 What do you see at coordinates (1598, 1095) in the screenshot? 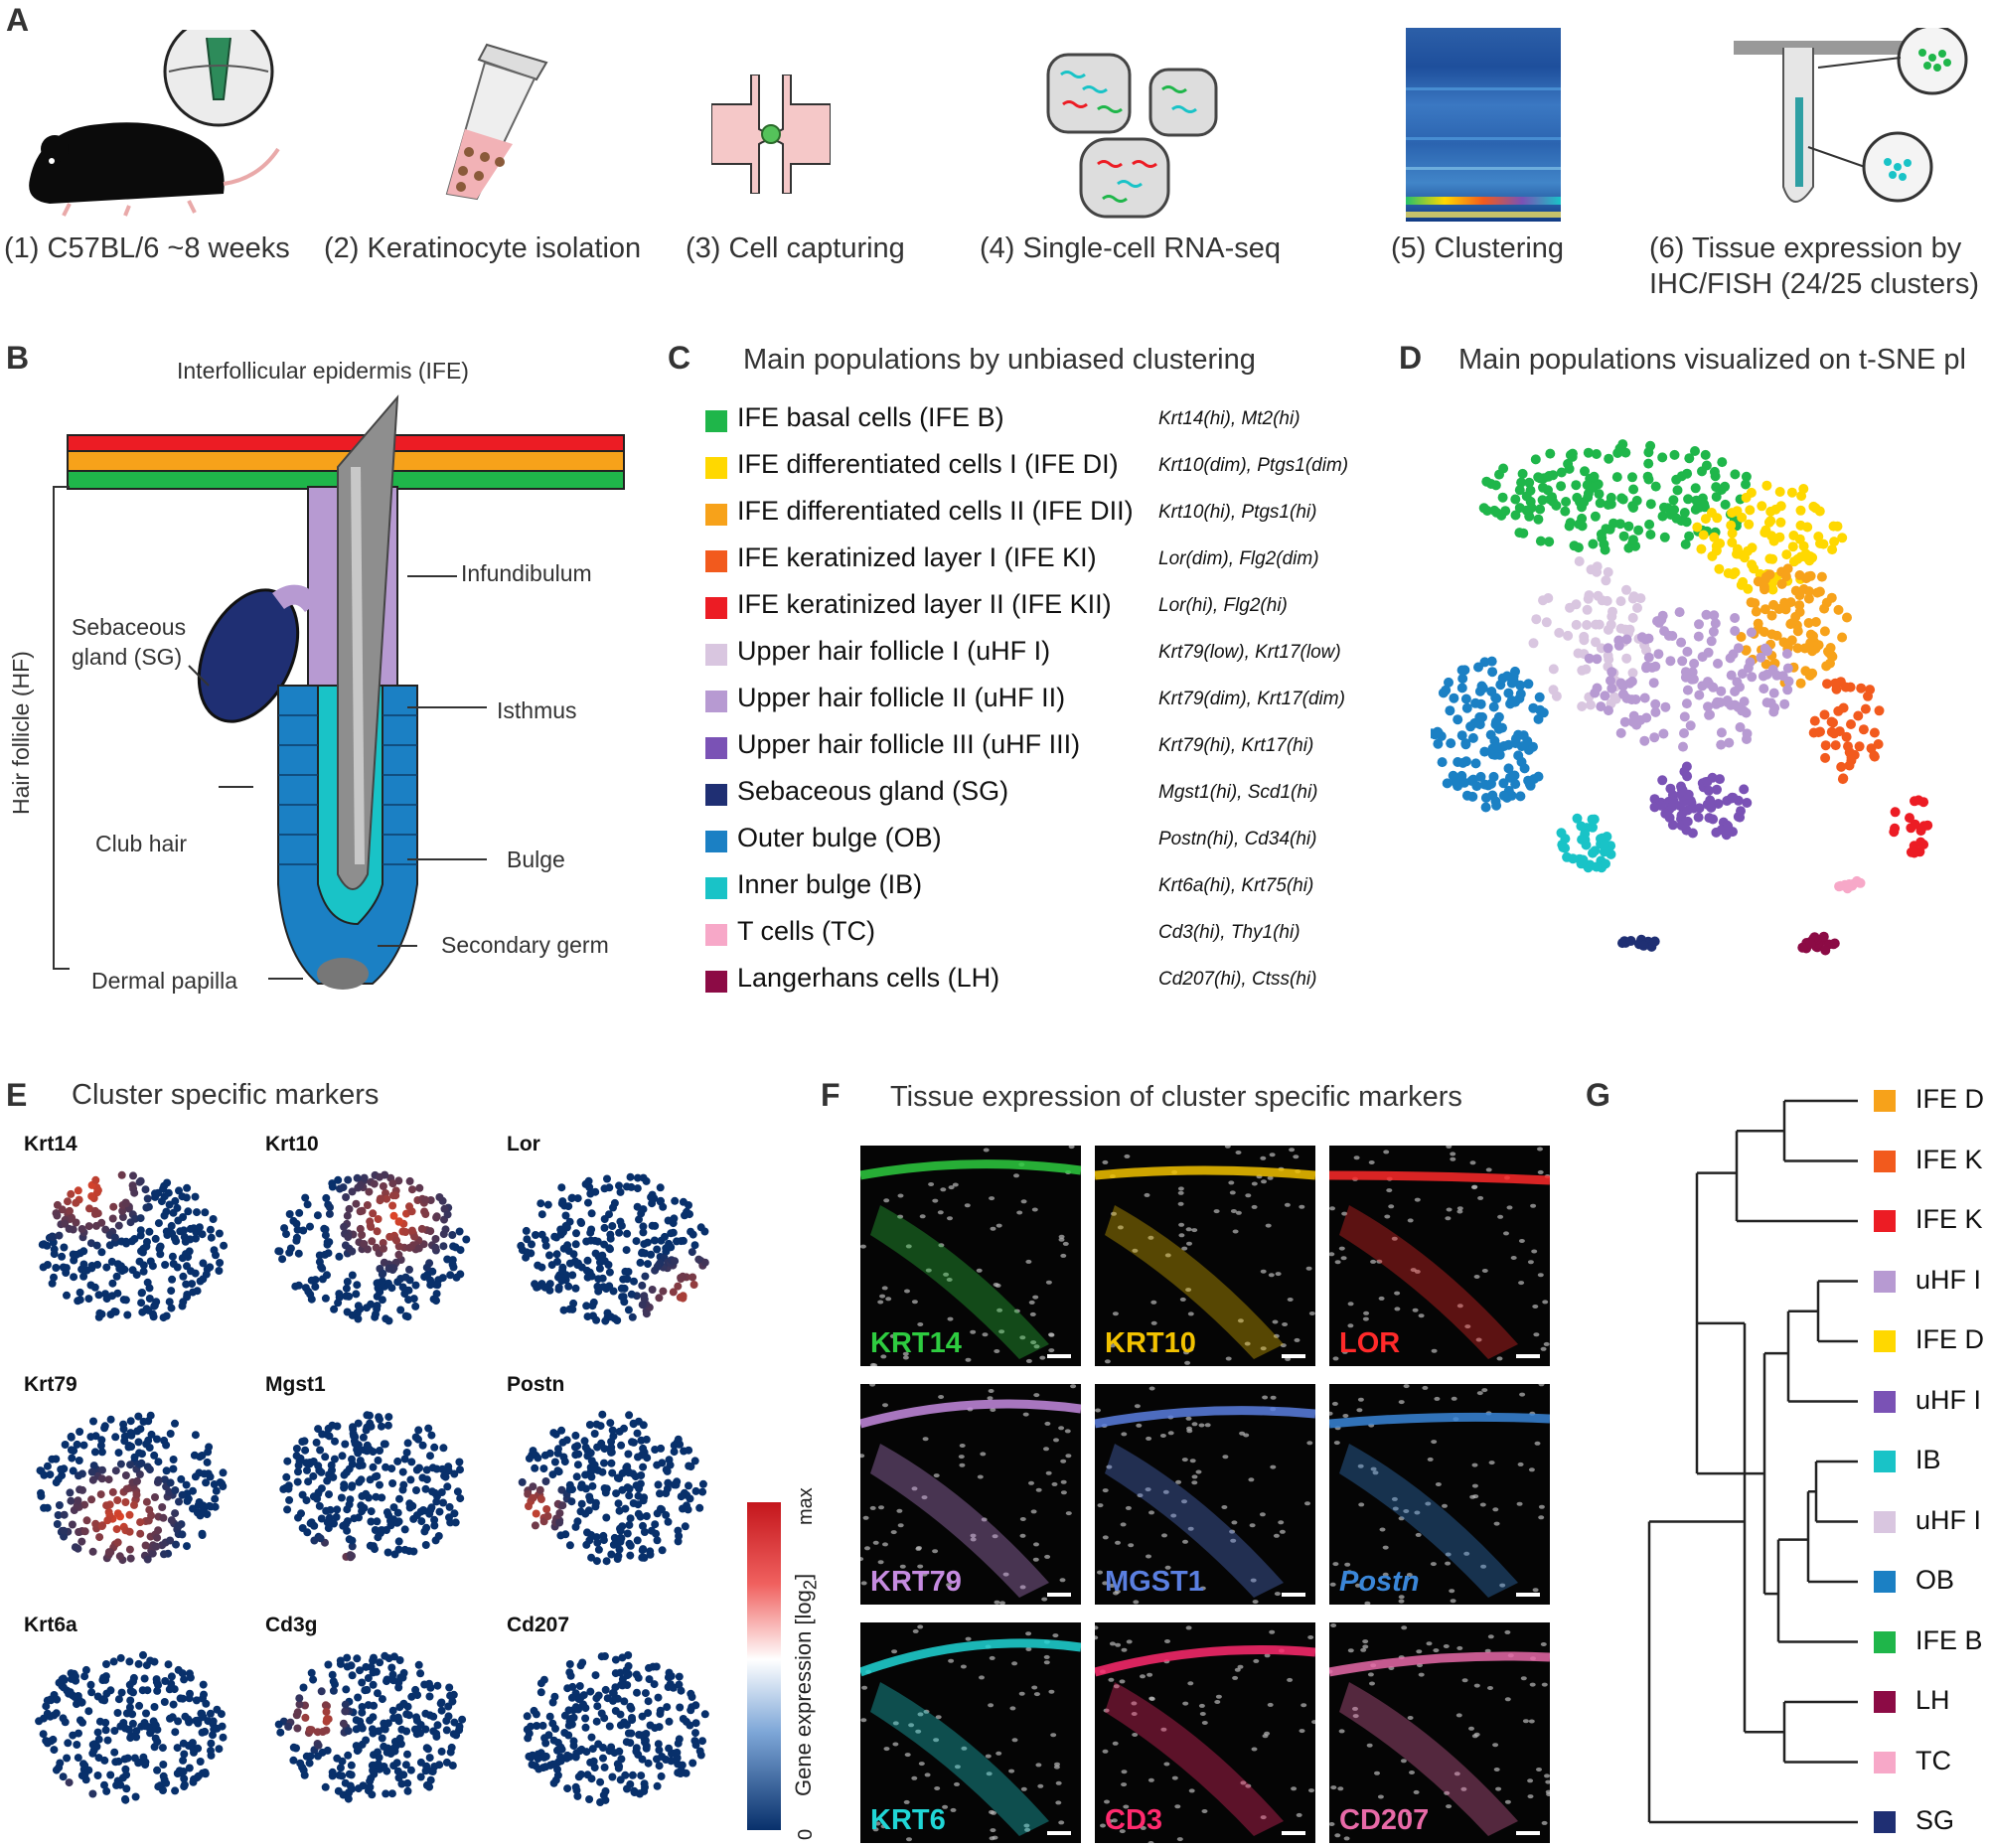
I see `panel-label-g: G` at bounding box center [1598, 1095].